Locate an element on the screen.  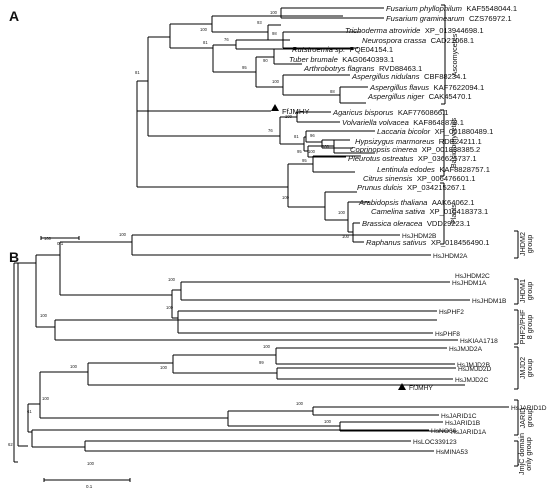
scale-bar-label-a: 0.1 is located at coordinates (60, 243).